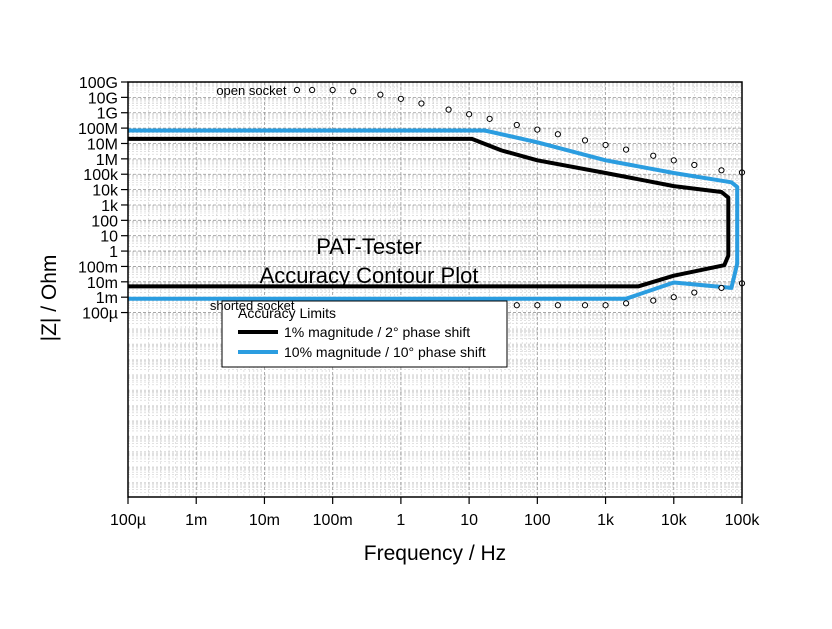 This screenshot has width=832, height=629. I want to click on x-axis-title: Frequency / Hz, so click(435, 553).